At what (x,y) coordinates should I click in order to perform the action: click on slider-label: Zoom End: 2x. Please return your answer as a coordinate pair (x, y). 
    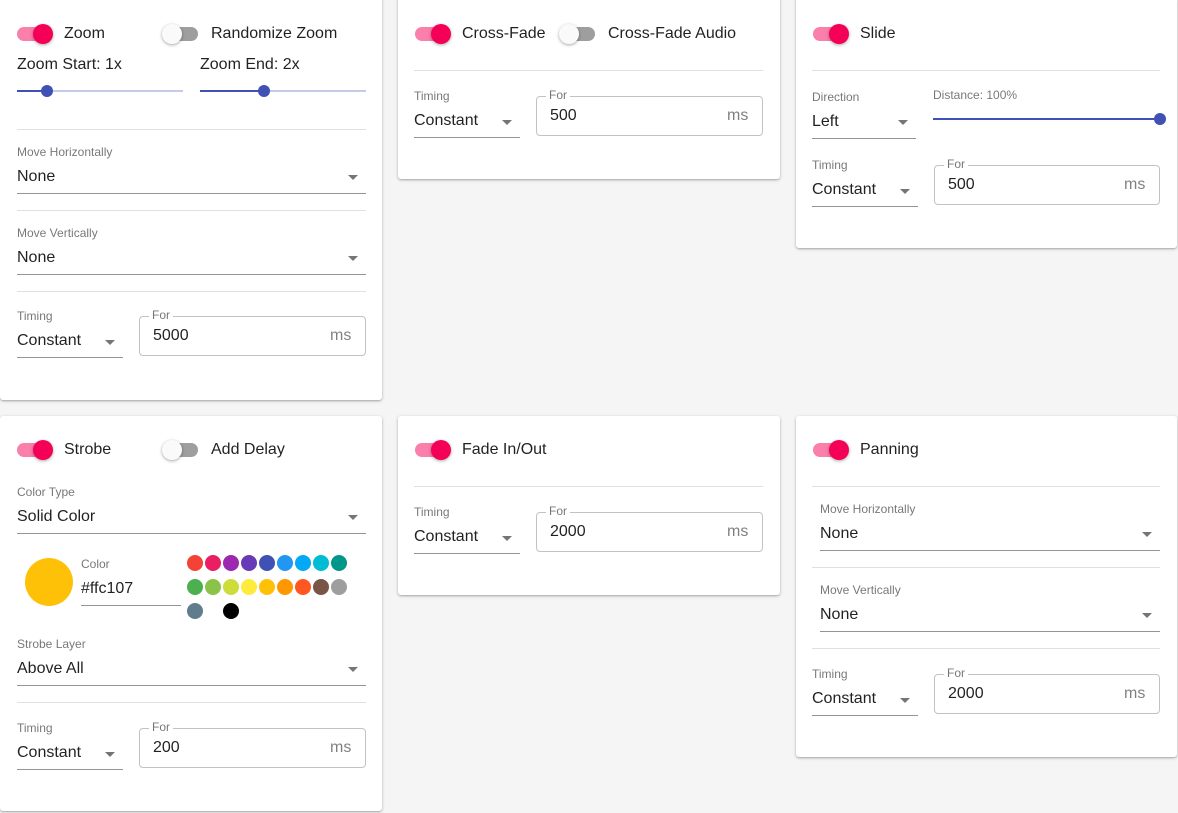
    Looking at the image, I should click on (250, 64).